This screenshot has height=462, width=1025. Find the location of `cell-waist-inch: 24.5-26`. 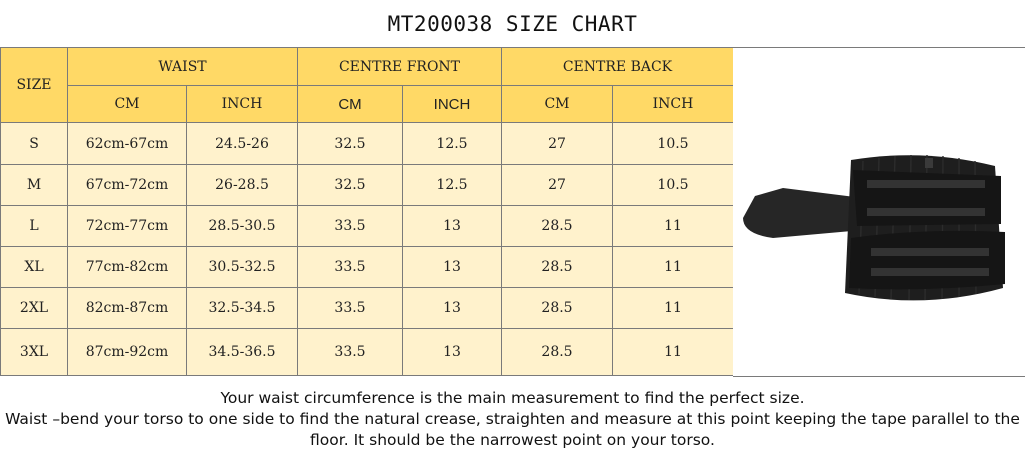

cell-waist-inch: 24.5-26 is located at coordinates (242, 143).